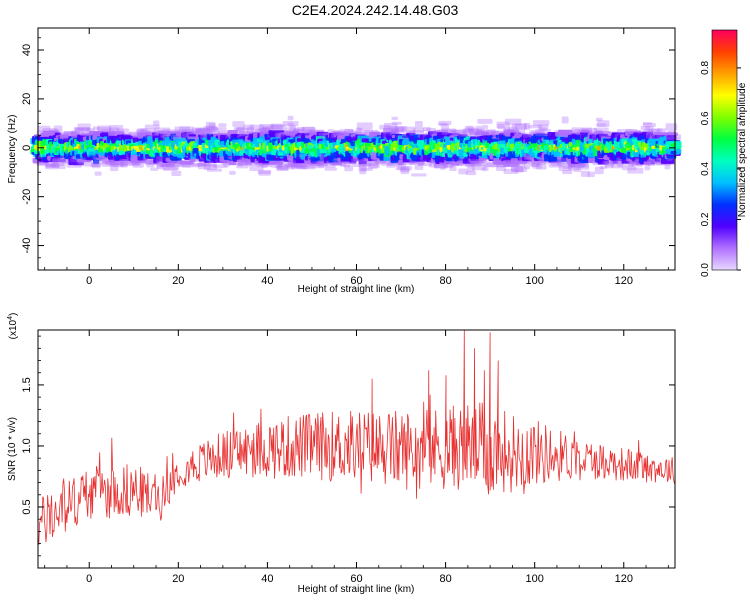  Describe the element at coordinates (27, 445) in the screenshot. I see `snr-y-tick-label: 1.0` at that location.